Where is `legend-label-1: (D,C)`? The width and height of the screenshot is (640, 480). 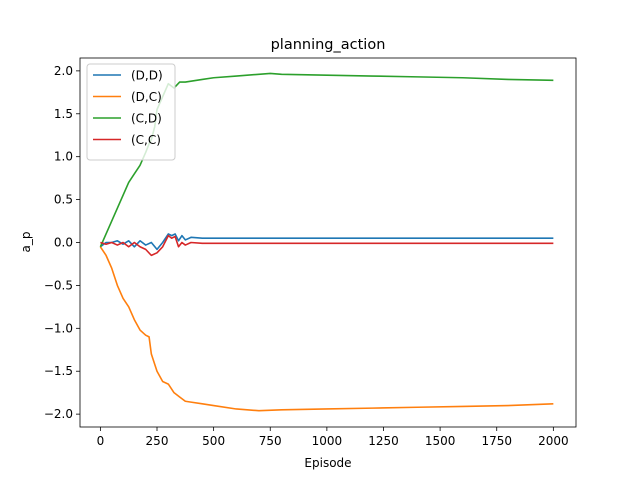
legend-label-1: (D,C) is located at coordinates (146, 97).